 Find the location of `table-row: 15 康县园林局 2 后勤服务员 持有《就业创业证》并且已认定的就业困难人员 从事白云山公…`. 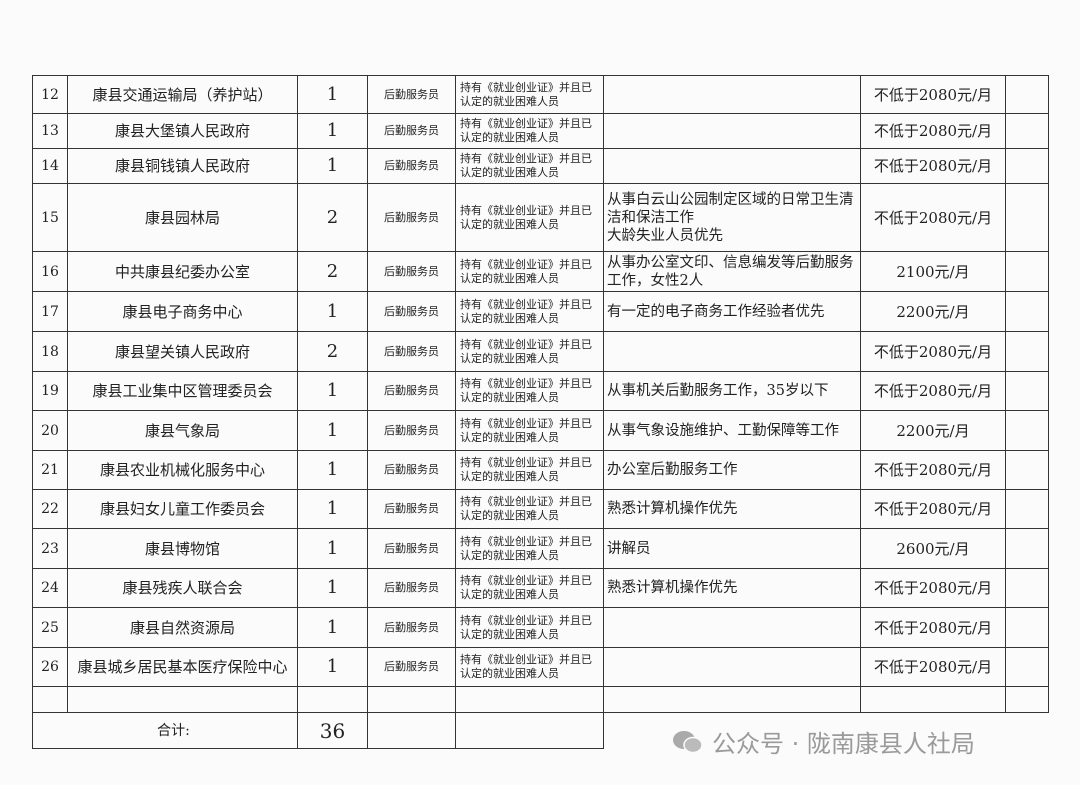

table-row: 15 康县园林局 2 后勤服务员 持有《就业创业证》并且已认定的就业困难人员 从事白云山公… is located at coordinates (540, 217).